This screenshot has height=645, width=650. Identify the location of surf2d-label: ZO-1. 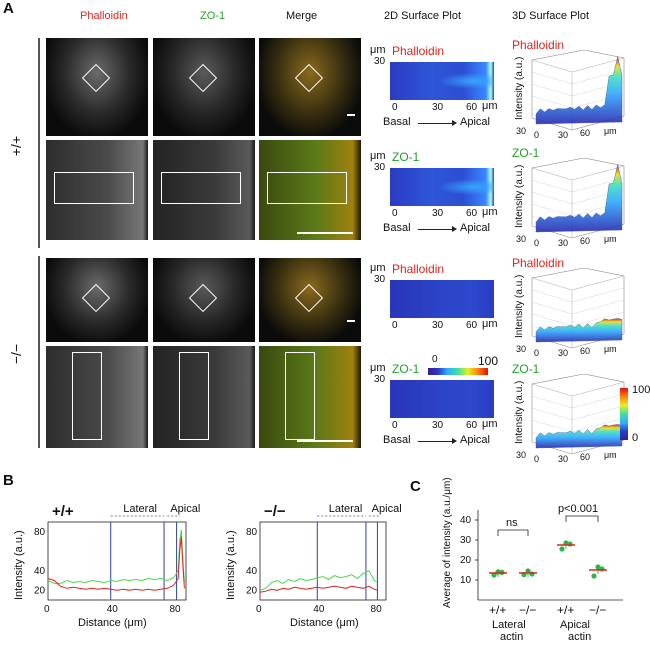
(406, 157).